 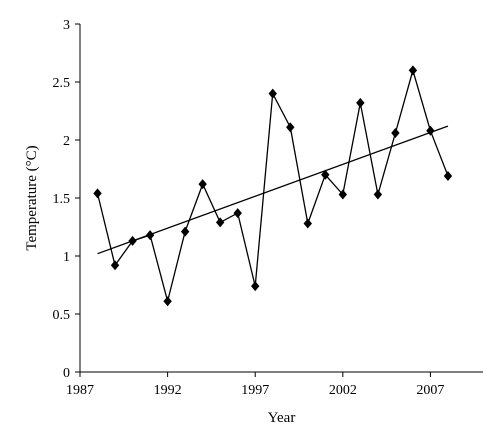 What do you see at coordinates (62, 315) in the screenshot?
I see `y-tick-label: 0.5` at bounding box center [62, 315].